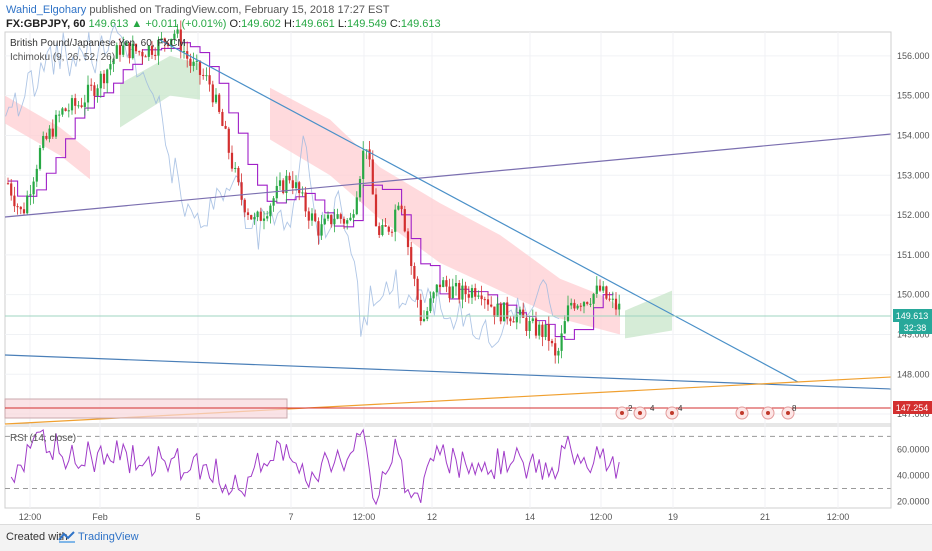 This screenshot has height=551, width=932. What do you see at coordinates (46, 10) in the screenshot?
I see `author-link: Wahid_Elgohary` at bounding box center [46, 10].